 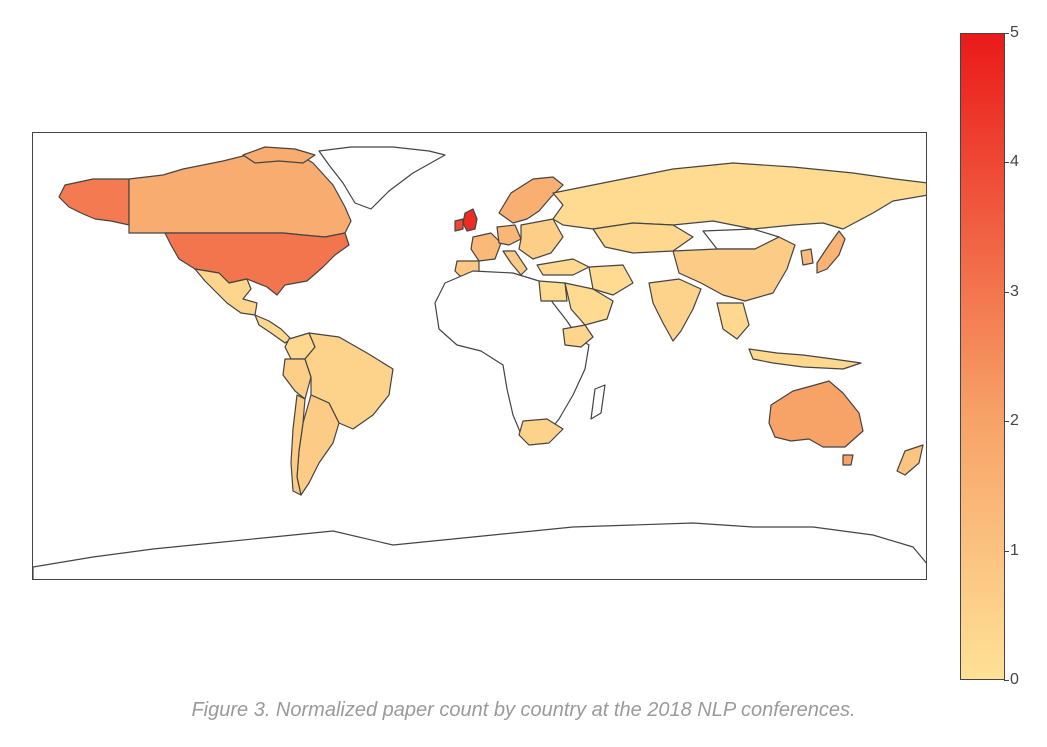 What do you see at coordinates (831, 252) in the screenshot?
I see `country-japan` at bounding box center [831, 252].